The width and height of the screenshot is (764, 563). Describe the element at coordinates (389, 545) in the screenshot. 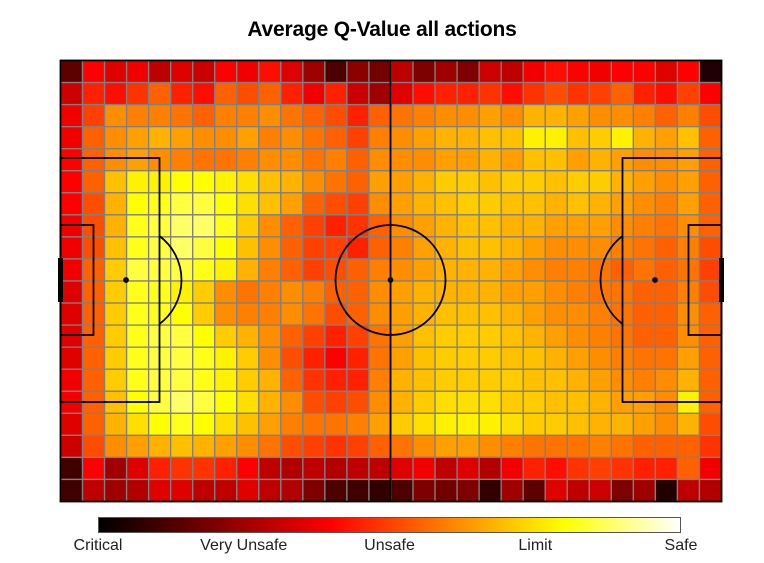

I see `colorbar-label: Unsafe` at that location.